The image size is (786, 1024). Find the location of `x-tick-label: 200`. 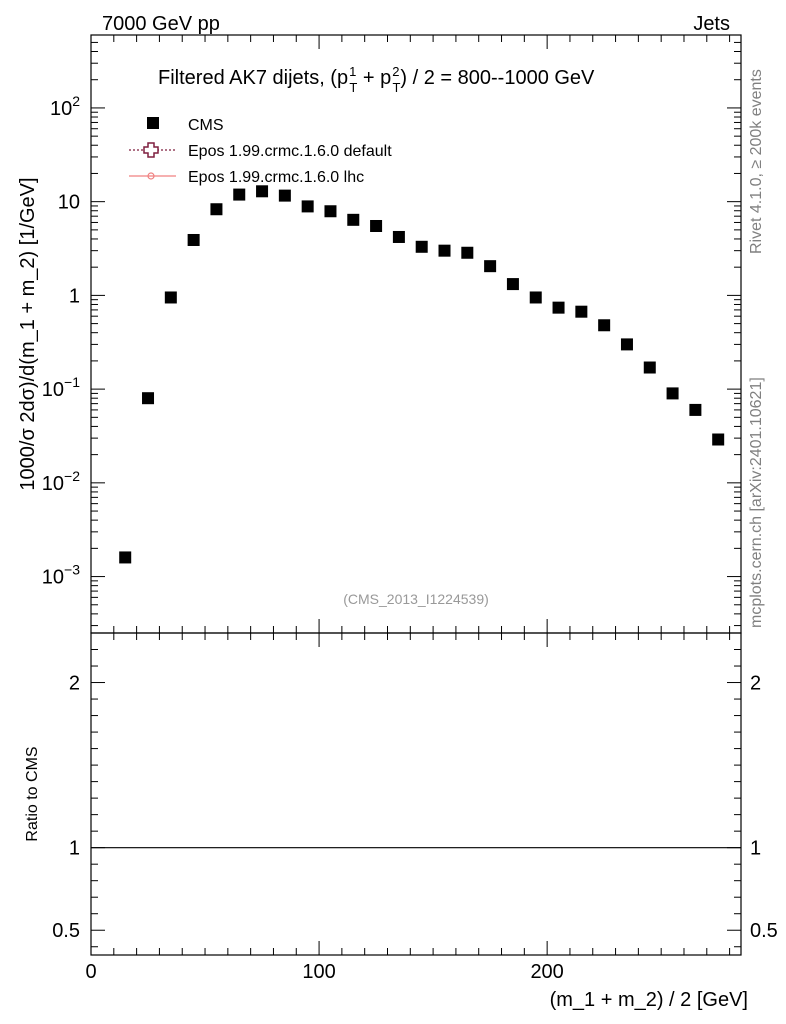

x-tick-label: 200 is located at coordinates (546, 972).